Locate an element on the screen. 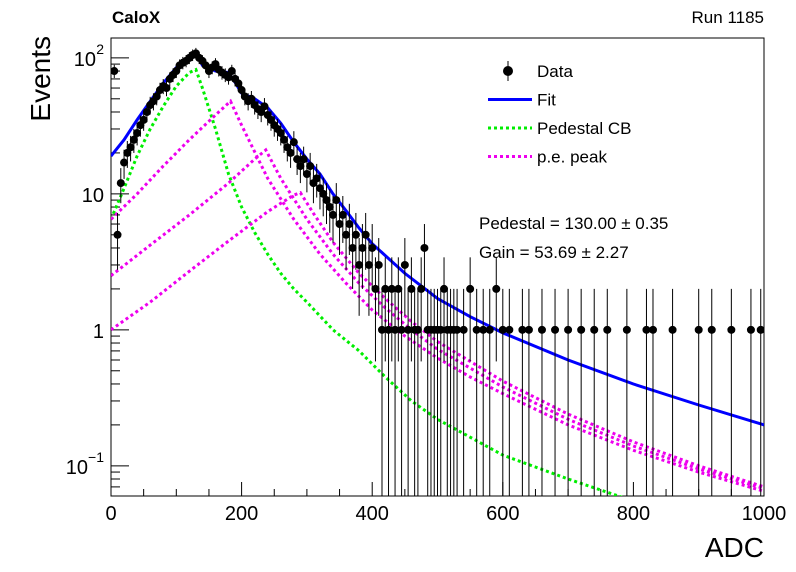  y-tick-base: 10 is located at coordinates (93, 196).